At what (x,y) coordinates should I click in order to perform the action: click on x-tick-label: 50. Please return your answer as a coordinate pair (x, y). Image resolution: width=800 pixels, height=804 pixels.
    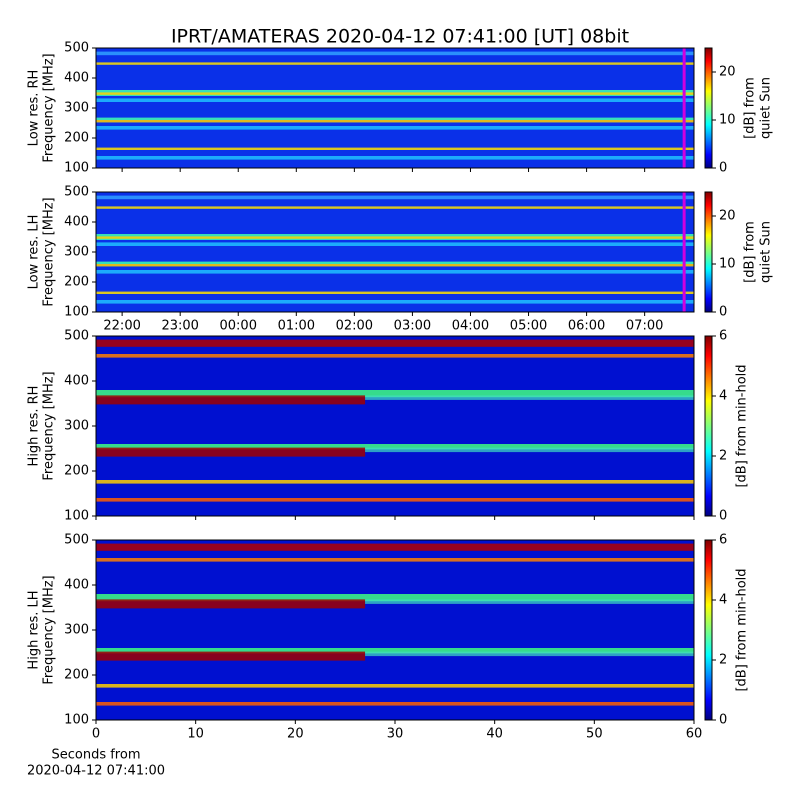
    Looking at the image, I should click on (594, 734).